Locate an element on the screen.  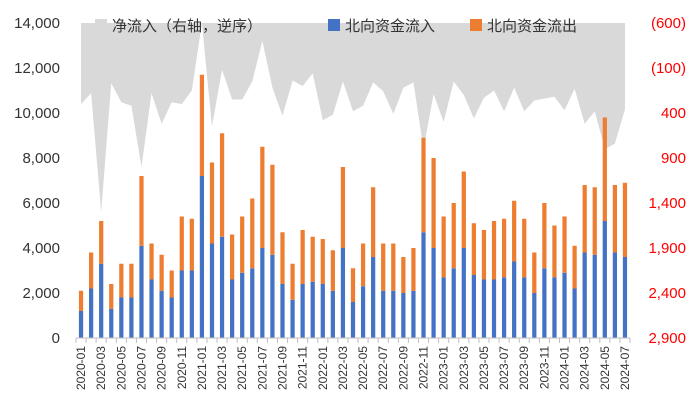
x-tick-label: 2020-03 is located at coordinates (101, 368).